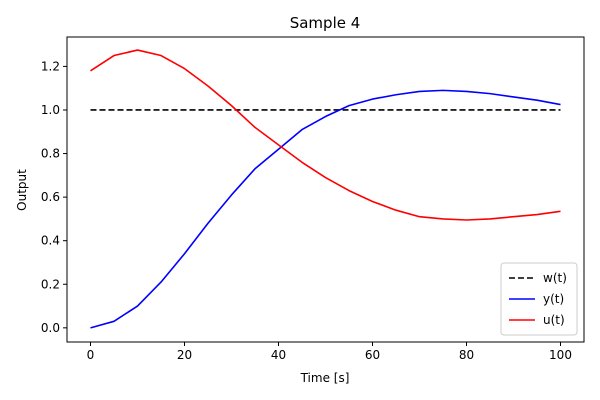 The width and height of the screenshot is (600, 400). Describe the element at coordinates (50, 284) in the screenshot. I see `y-tick-label: 0.2` at that location.